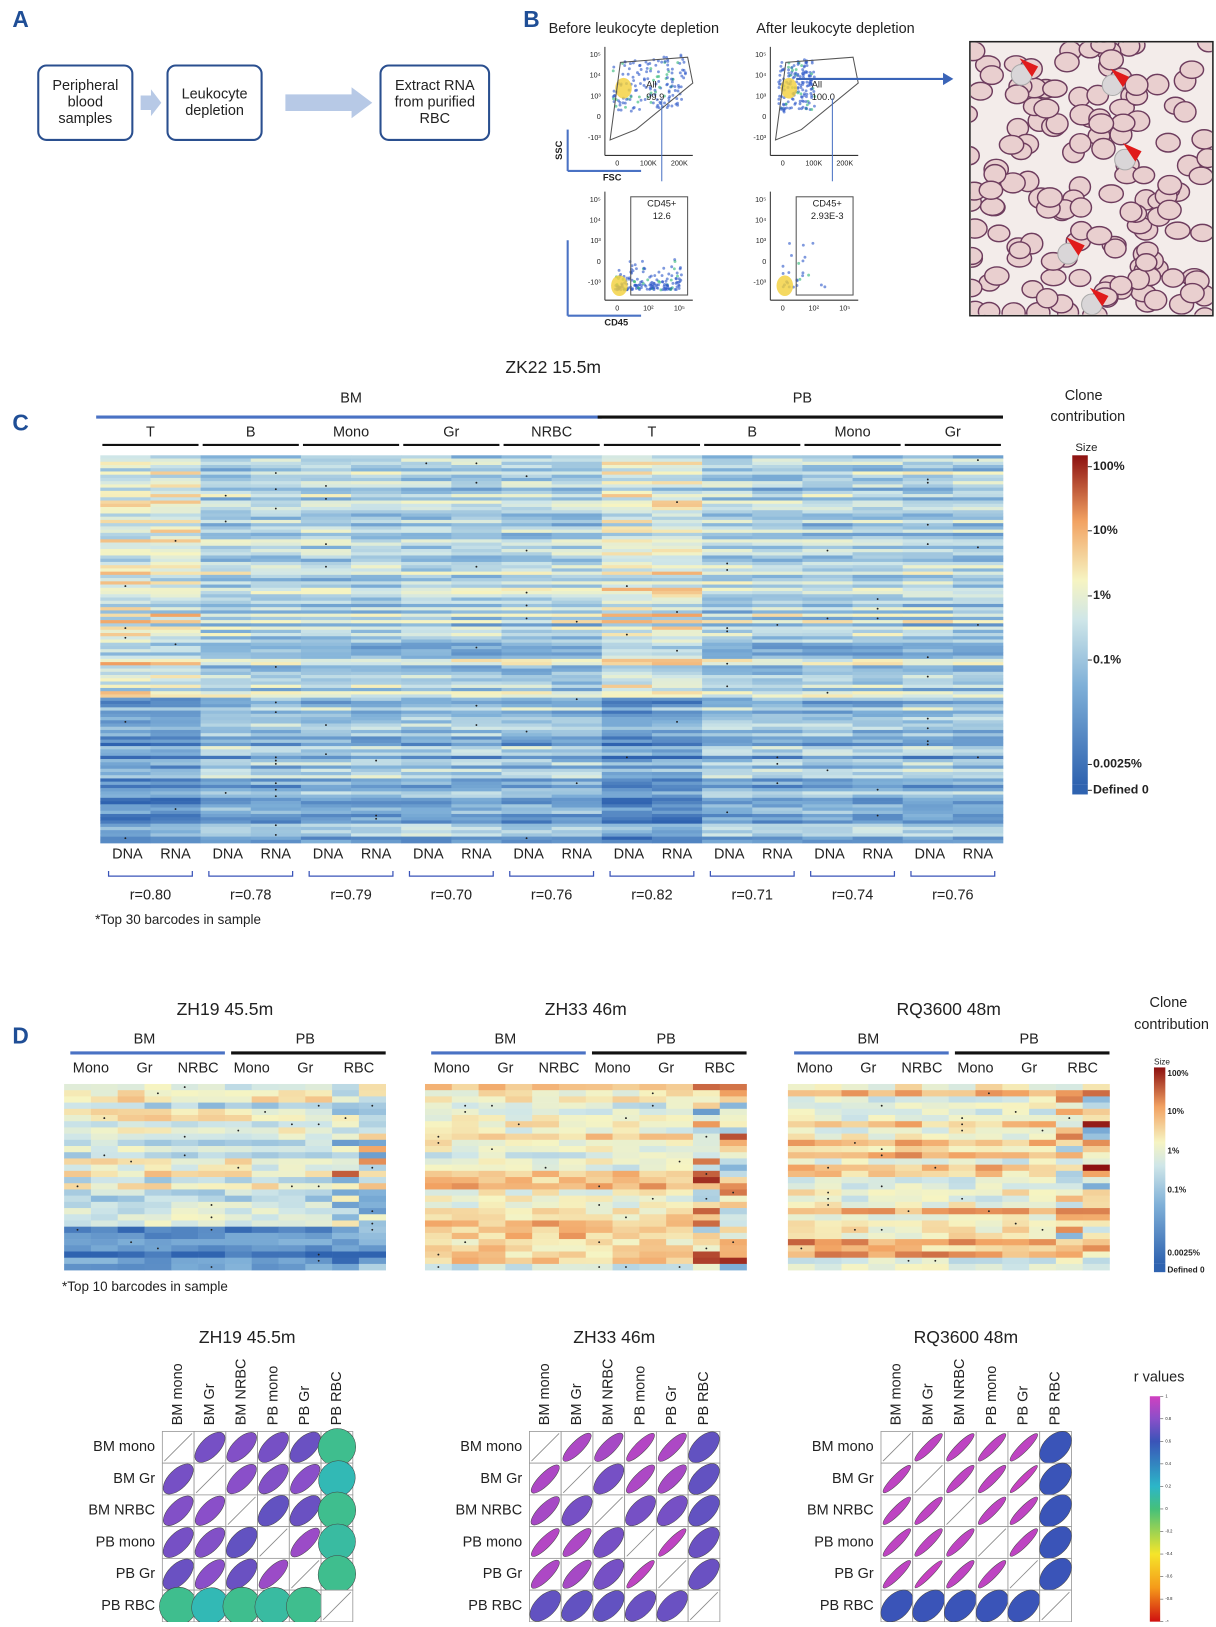 The height and width of the screenshot is (1627, 1216). What do you see at coordinates (1105, 530) in the screenshot?
I see `legend-tick-label: 10%` at bounding box center [1105, 530].